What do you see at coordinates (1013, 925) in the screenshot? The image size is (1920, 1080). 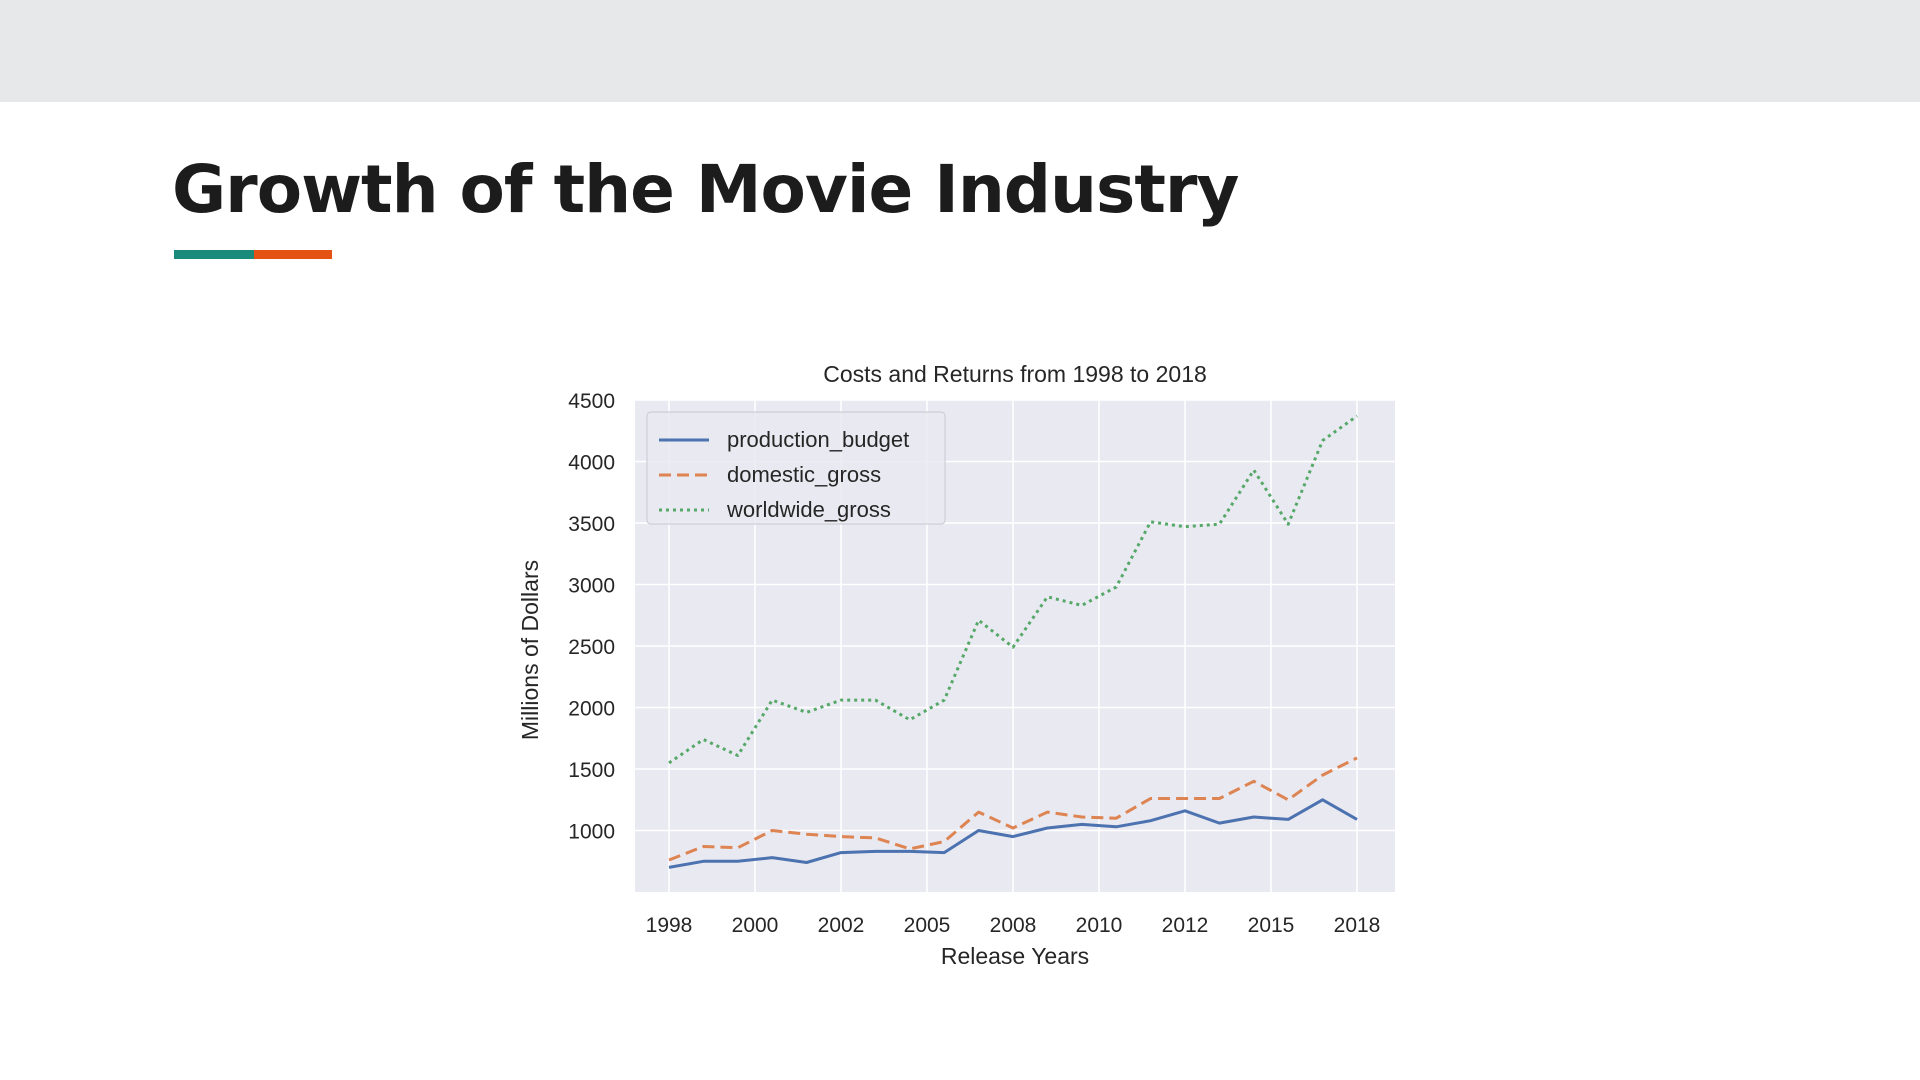 I see `x-tick-label: 2008` at bounding box center [1013, 925].